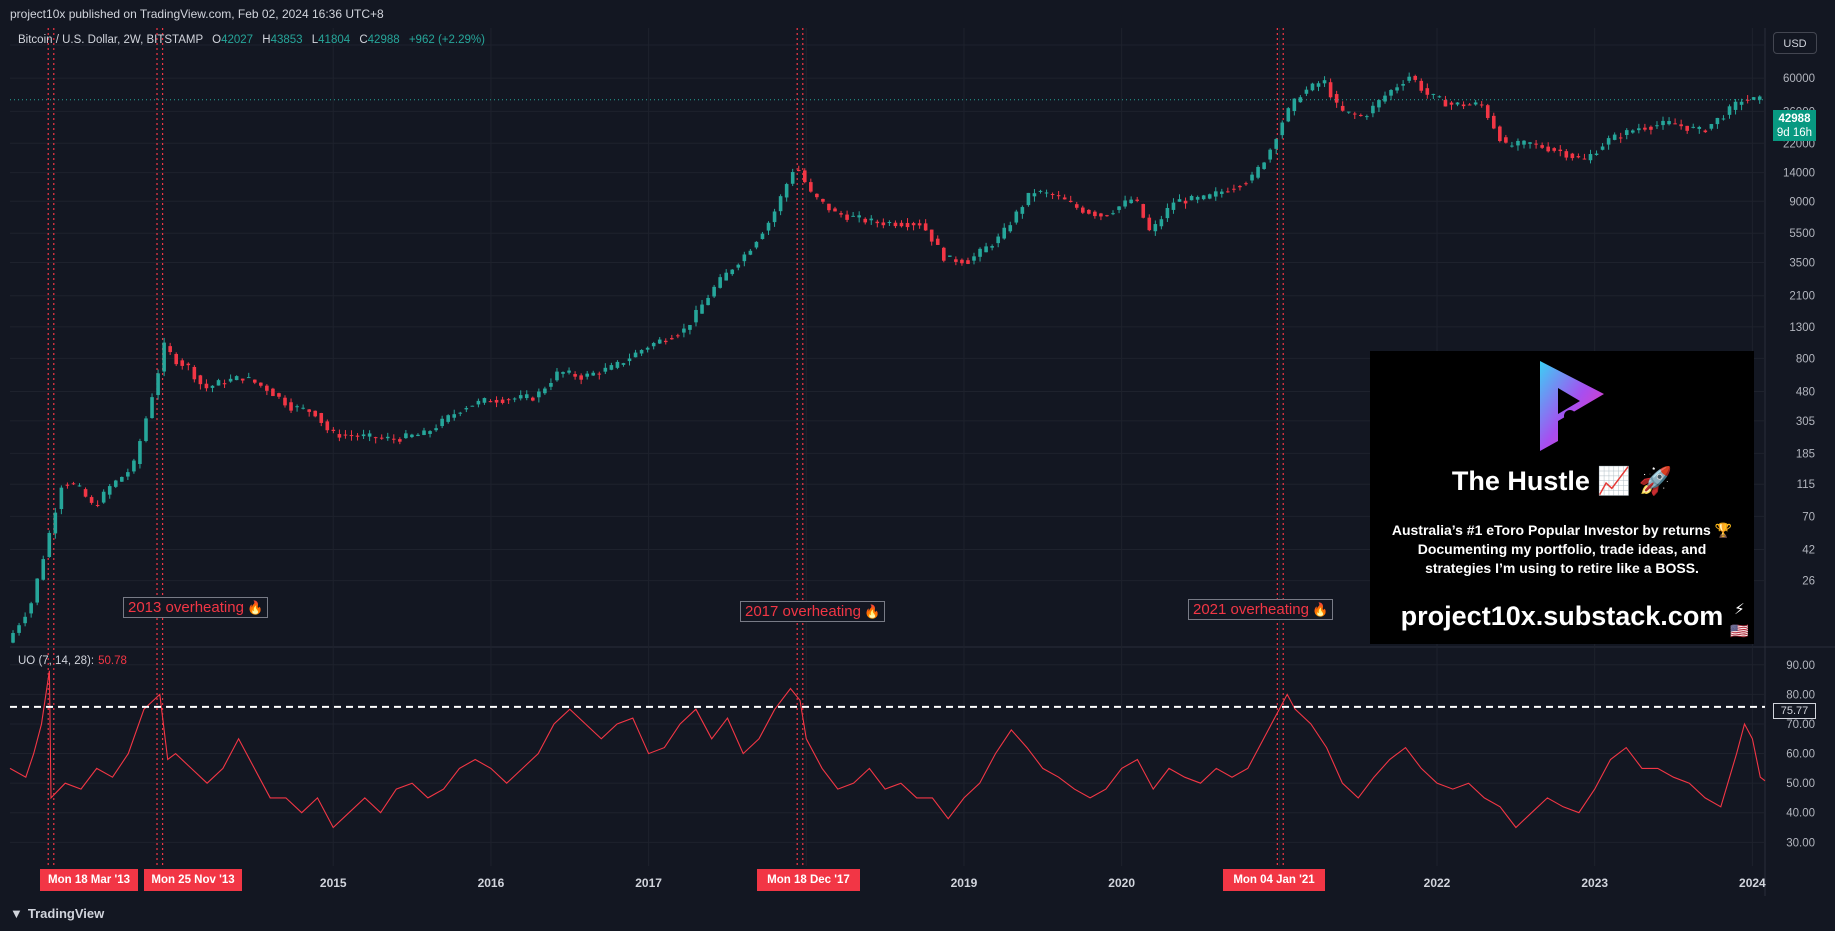 The image size is (1835, 931). Describe the element at coordinates (1800, 666) in the screenshot. I see `uo-tick-label: 90.00` at that location.